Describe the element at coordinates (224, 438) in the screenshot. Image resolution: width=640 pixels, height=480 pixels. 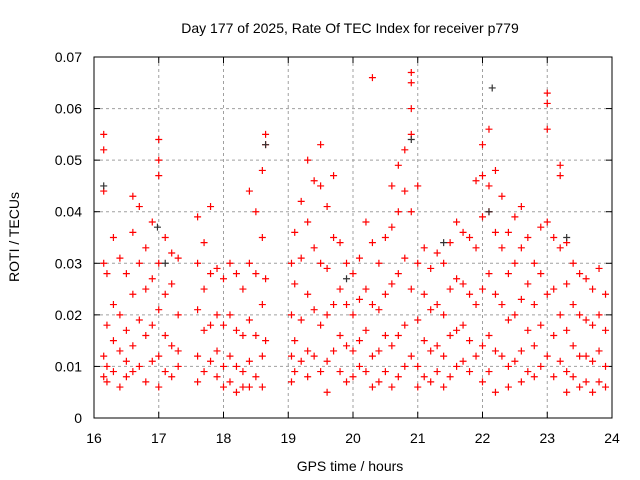
I see `x-tick-label: 18` at that location.